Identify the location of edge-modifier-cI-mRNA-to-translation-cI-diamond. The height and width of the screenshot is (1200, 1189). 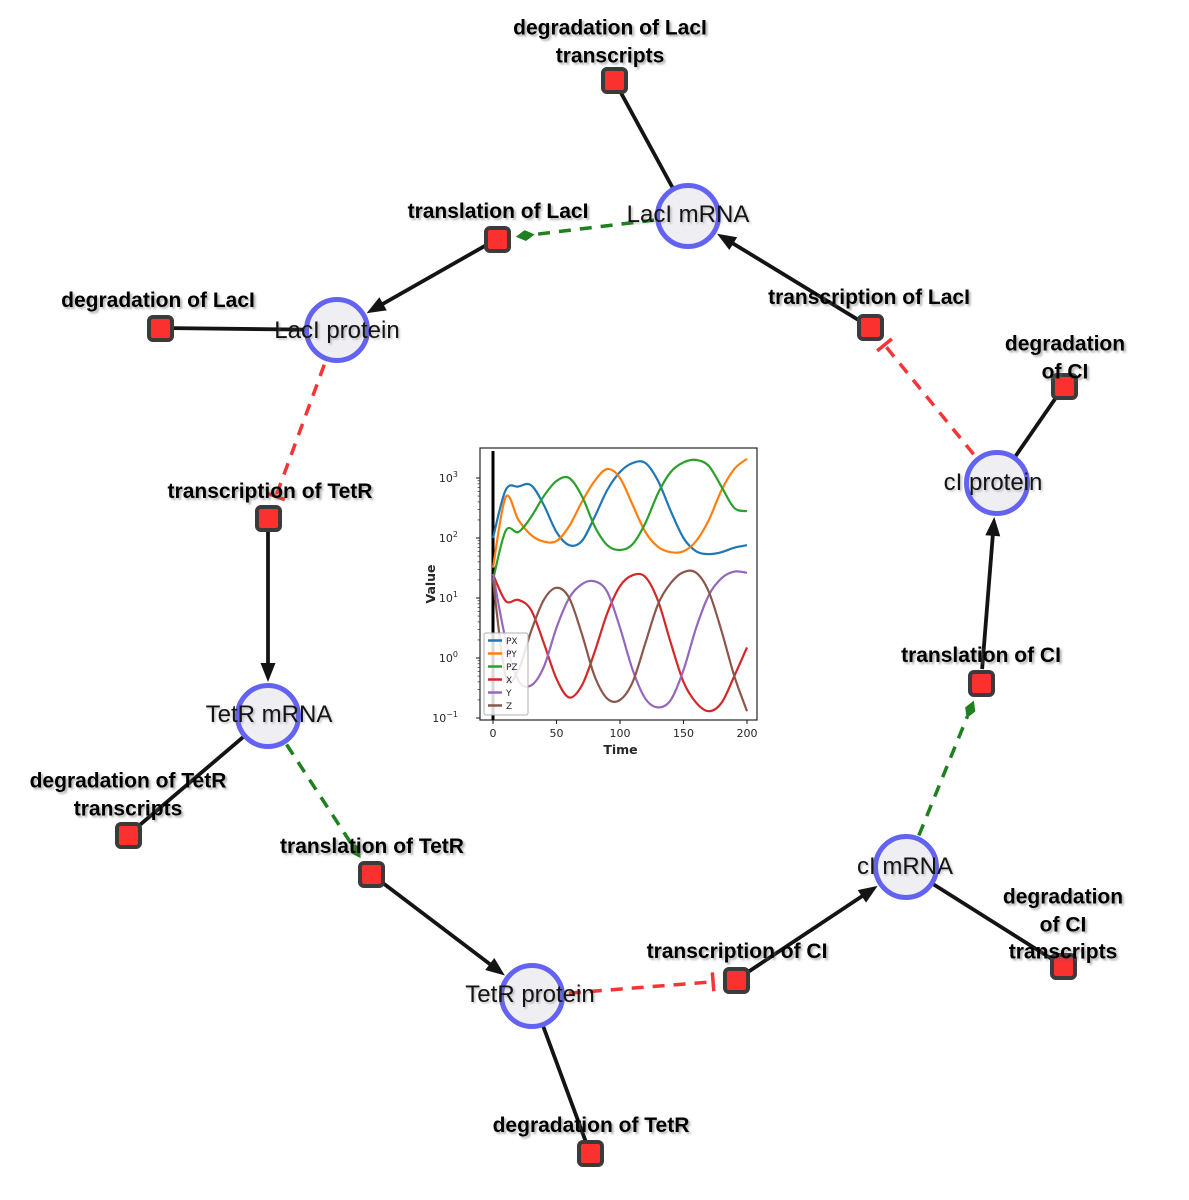
(970, 709).